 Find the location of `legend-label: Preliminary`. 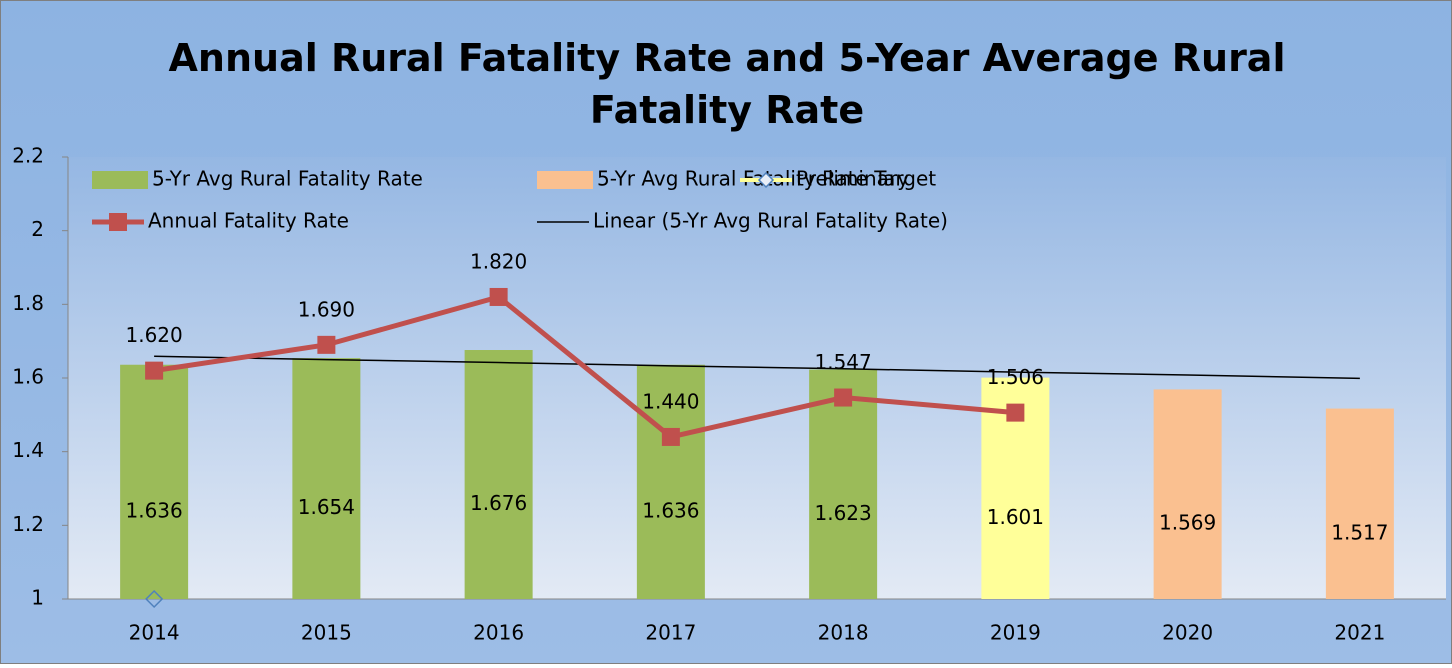

legend-label: Preliminary is located at coordinates (852, 179).